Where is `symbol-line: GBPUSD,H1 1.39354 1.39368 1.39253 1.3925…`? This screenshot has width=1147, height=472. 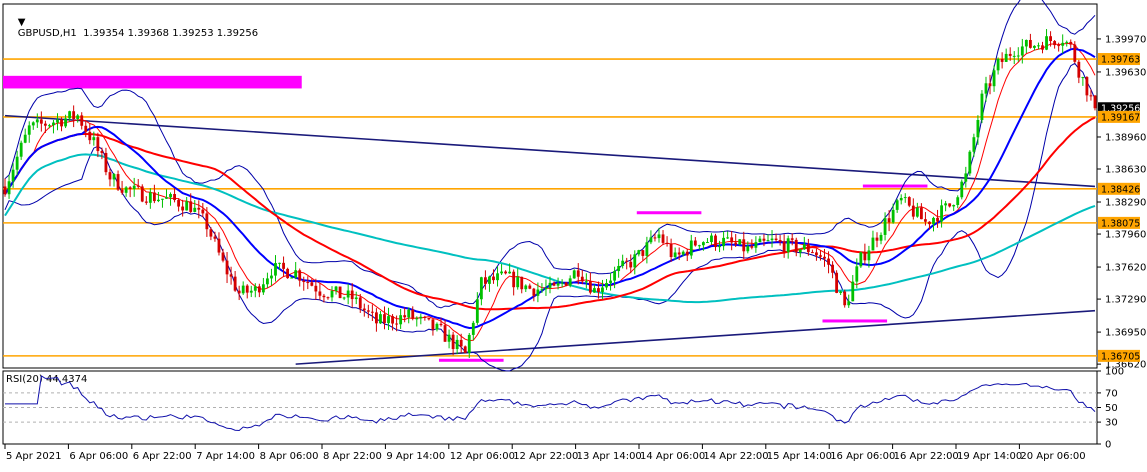
symbol-line: GBPUSD,H1 1.39354 1.39368 1.39253 1.3925… is located at coordinates (138, 33).